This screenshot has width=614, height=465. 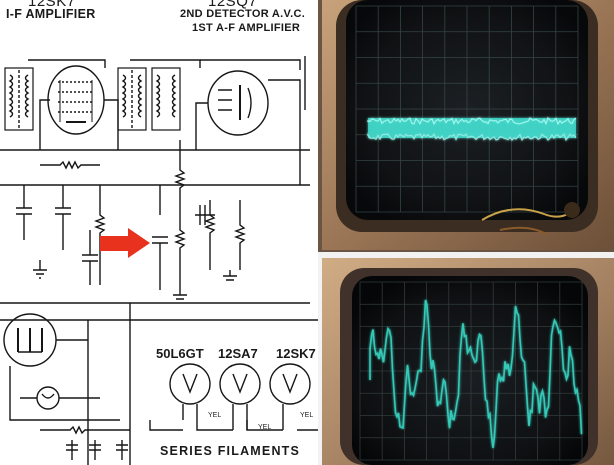 What do you see at coordinates (243, 14) in the screenshot?
I see `stage2-title-line1: 2ND DETECTOR A.V.C.` at bounding box center [243, 14].